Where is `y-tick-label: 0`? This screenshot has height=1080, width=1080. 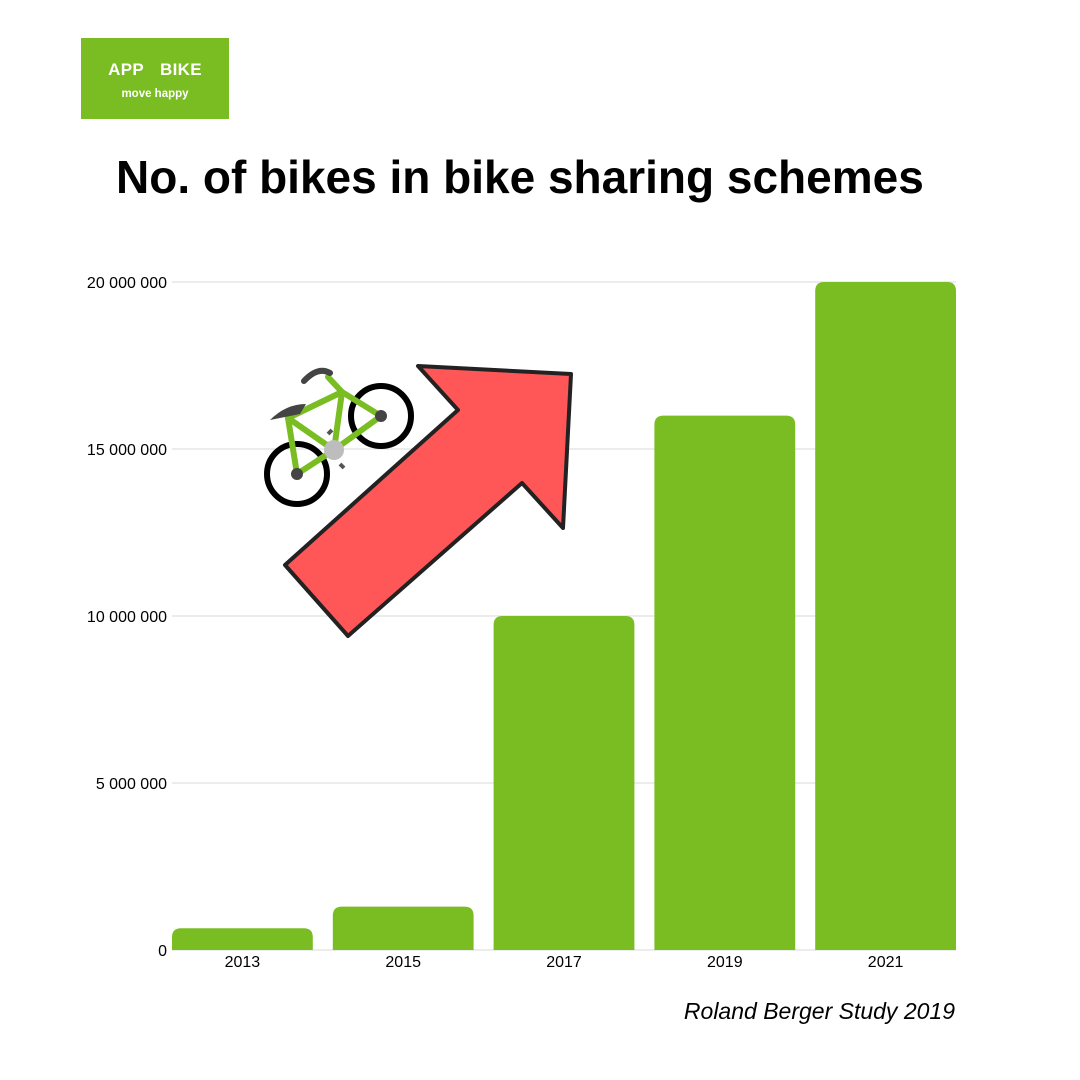 y-tick-label: 0 is located at coordinates (162, 951).